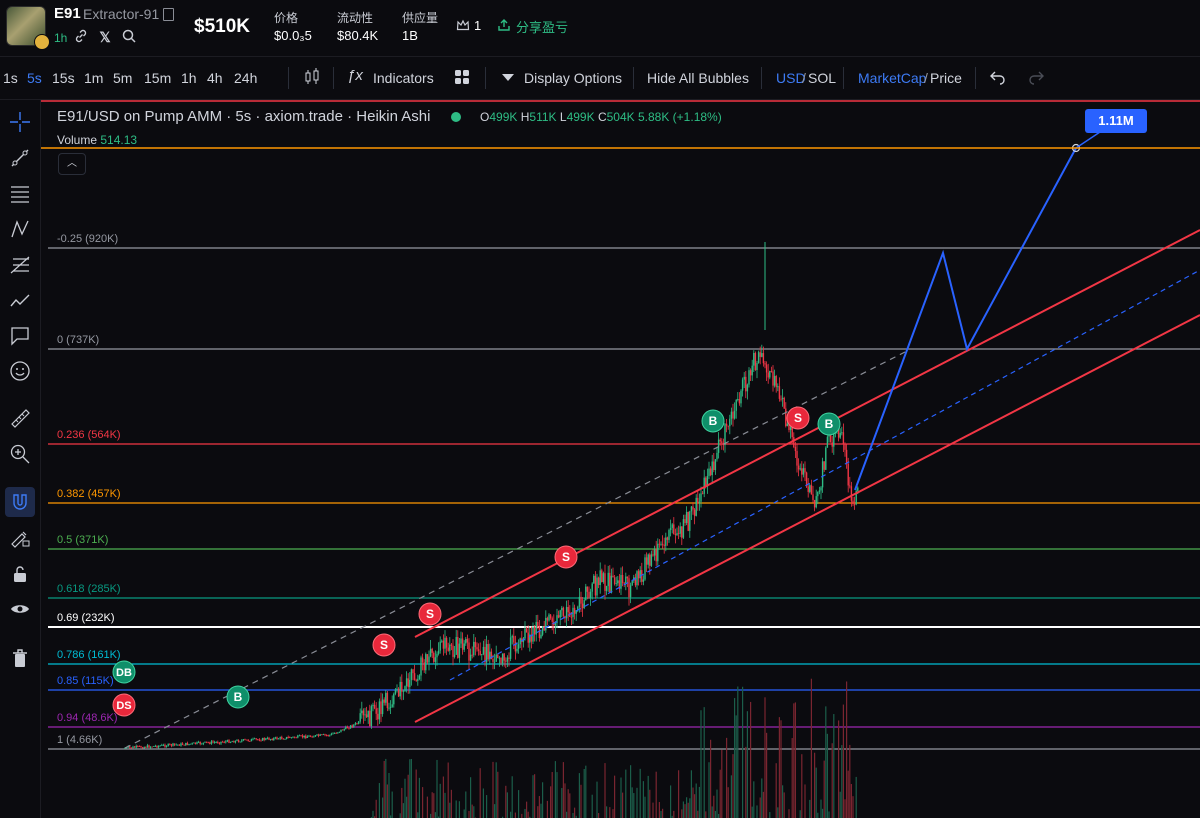 The image size is (1200, 818). Describe the element at coordinates (97, 140) in the screenshot. I see `volume-readout: Volume 514.13` at that location.